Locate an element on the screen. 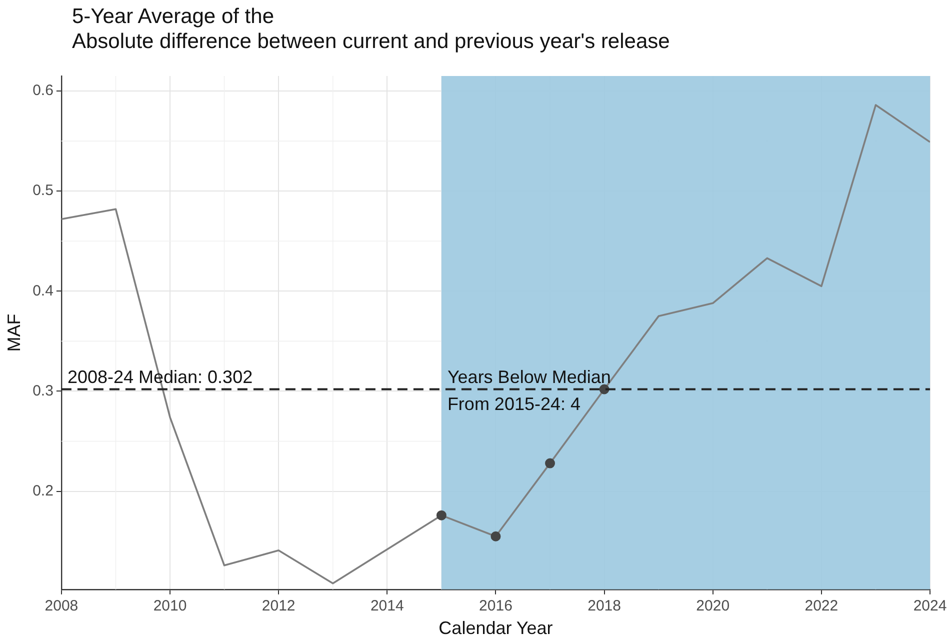 This screenshot has width=951, height=644. x-tick-label: 2024 is located at coordinates (930, 606).